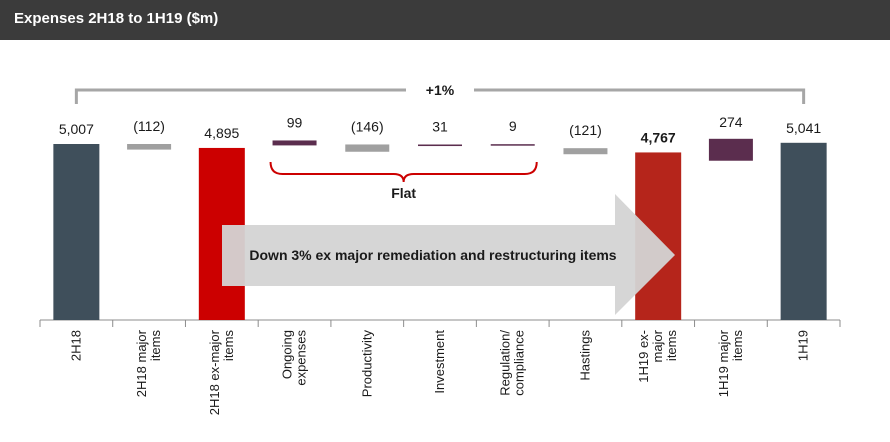 The width and height of the screenshot is (890, 442). I want to click on x-tick-label: 2H18 ex-major, so click(214, 372).